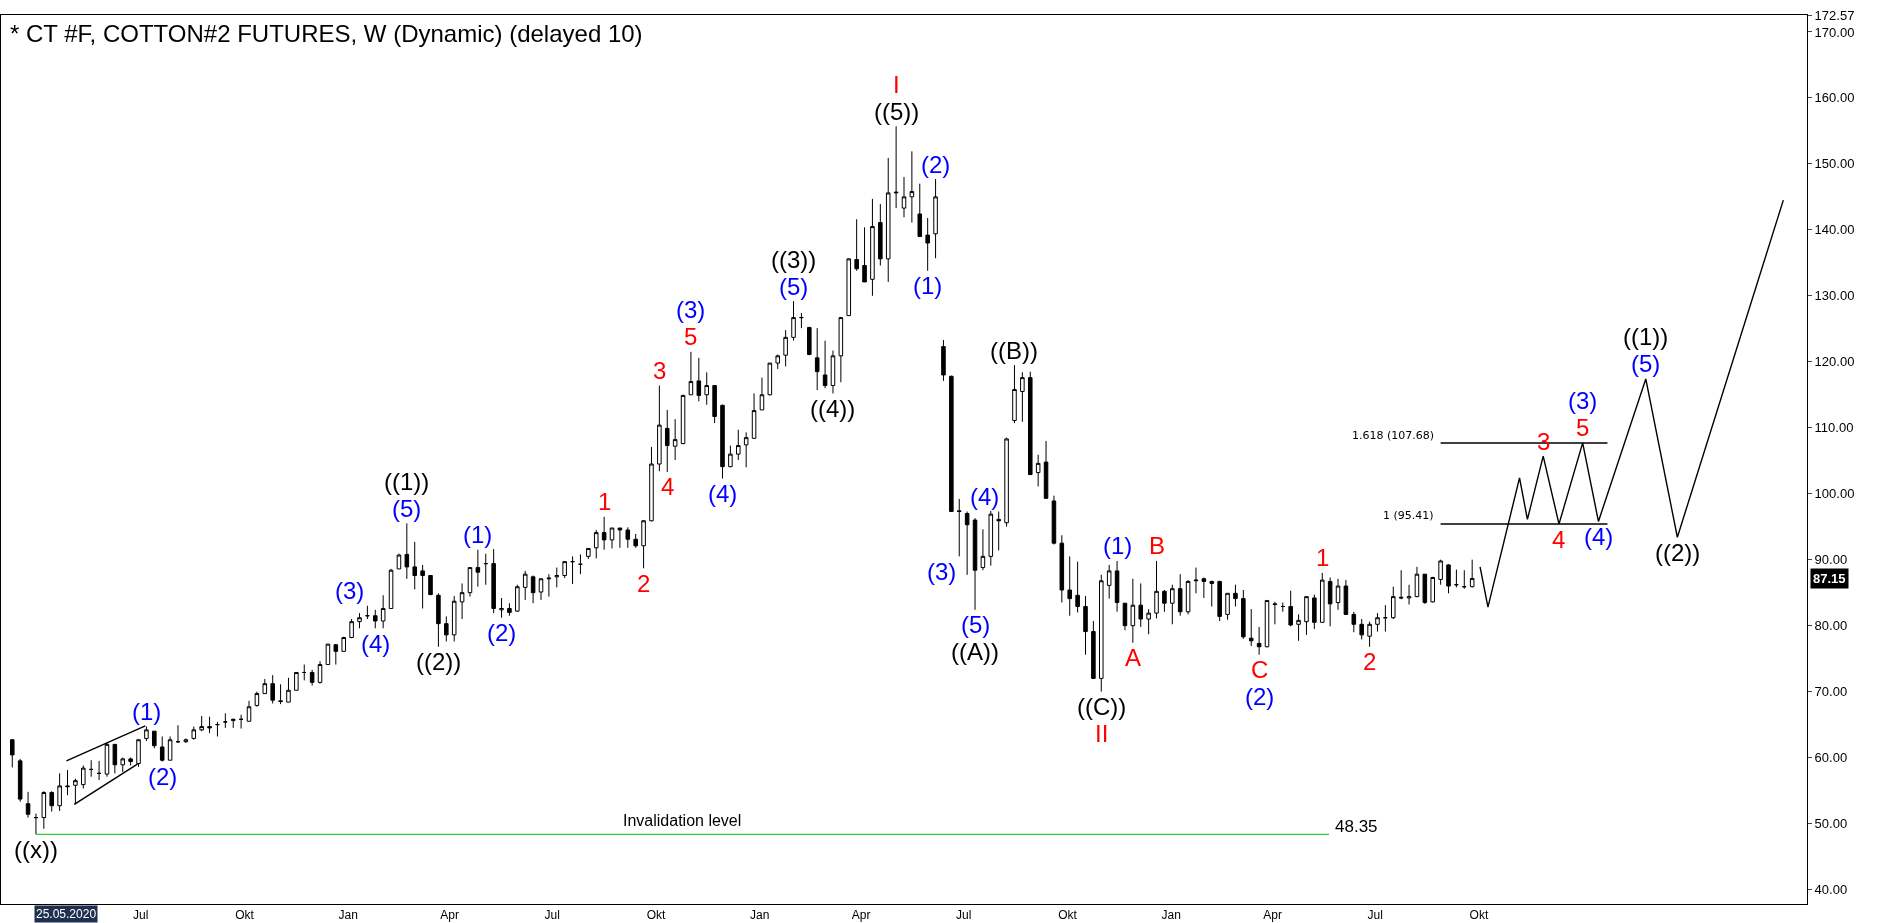 The height and width of the screenshot is (923, 1885). I want to click on y-tick-label: 130.00, so click(1834, 296).